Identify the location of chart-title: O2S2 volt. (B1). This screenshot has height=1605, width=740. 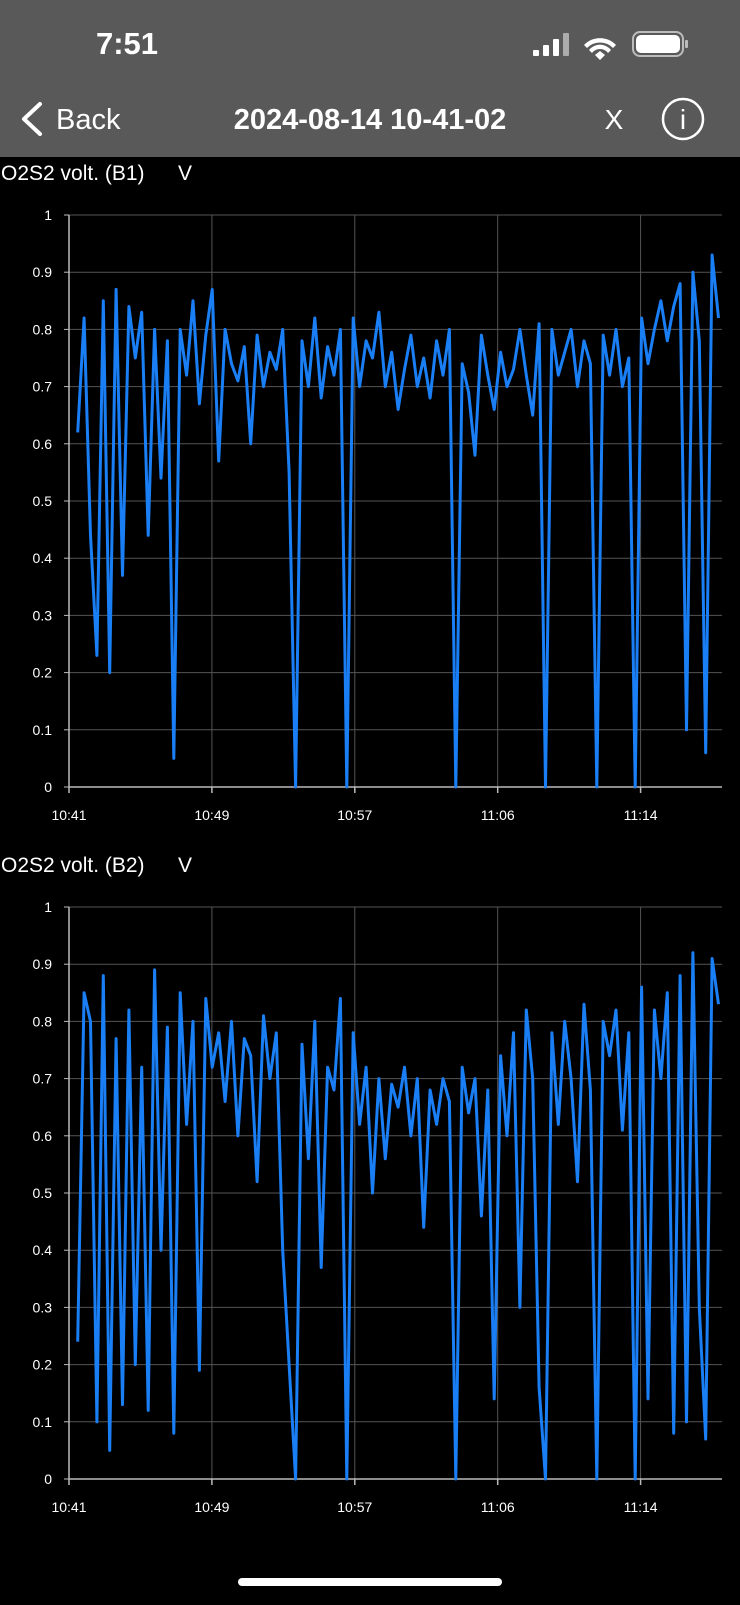
(73, 173).